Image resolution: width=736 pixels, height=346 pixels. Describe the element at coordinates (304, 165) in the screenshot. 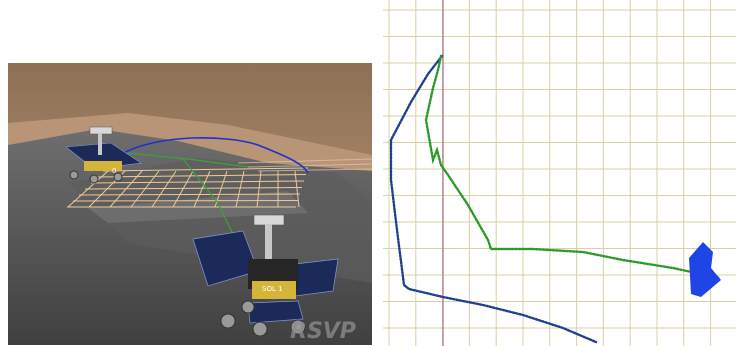

I see `horizon-stripes` at that location.